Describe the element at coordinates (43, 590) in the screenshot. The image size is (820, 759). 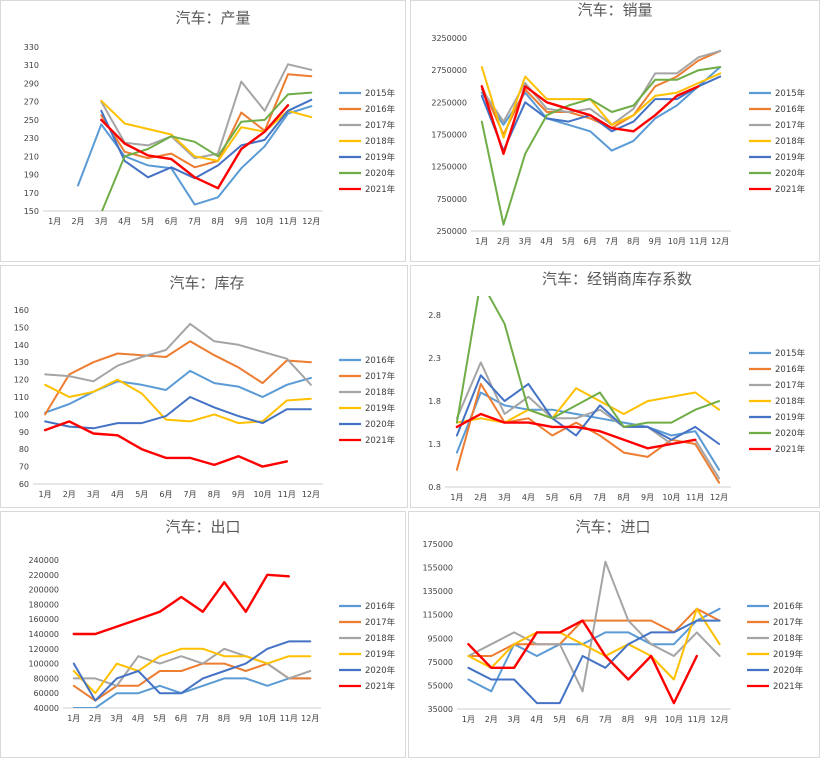
I see `y-tick-label: 200000` at that location.